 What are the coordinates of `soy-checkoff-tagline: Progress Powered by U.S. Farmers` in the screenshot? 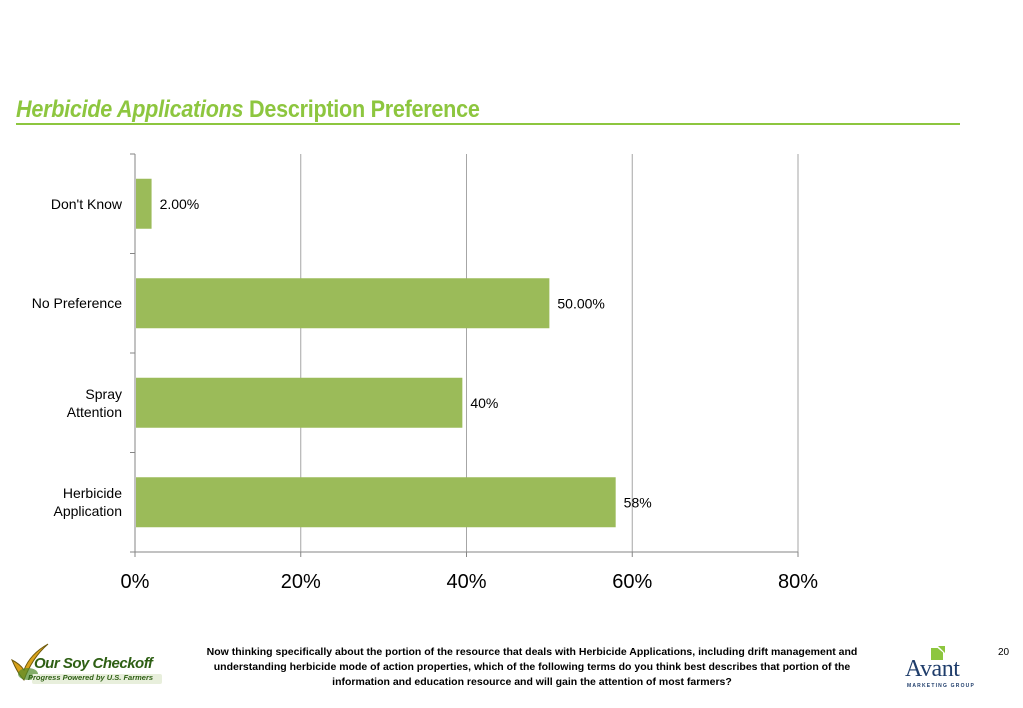 It's located at (91, 677).